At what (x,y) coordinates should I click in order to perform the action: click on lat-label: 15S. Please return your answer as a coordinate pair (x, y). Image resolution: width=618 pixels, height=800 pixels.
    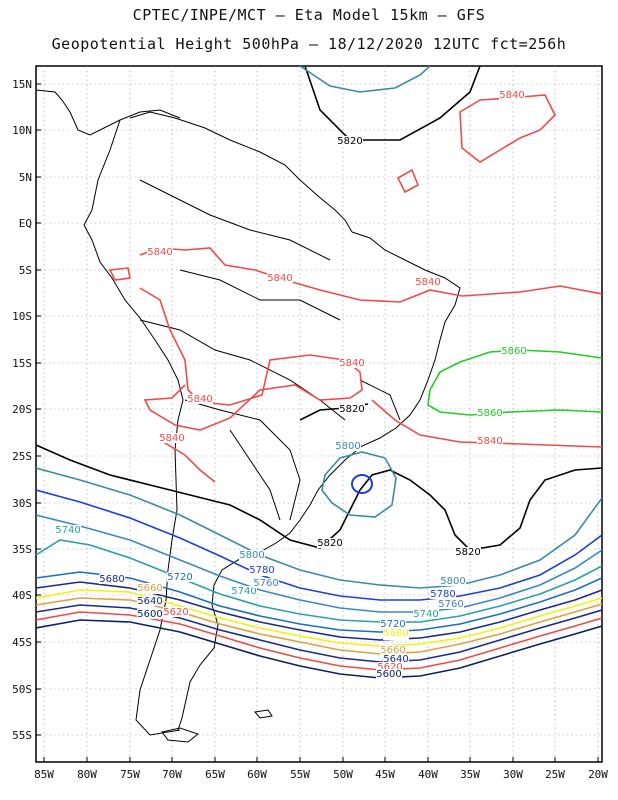
    Looking at the image, I should click on (22, 363).